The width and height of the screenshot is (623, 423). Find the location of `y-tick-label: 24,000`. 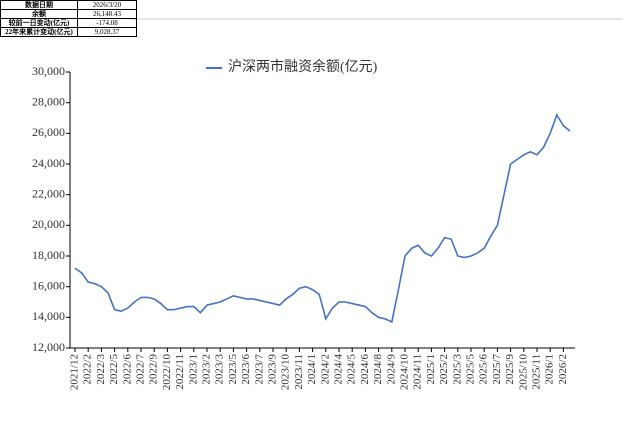

y-tick-label: 24,000 is located at coordinates (48, 163).